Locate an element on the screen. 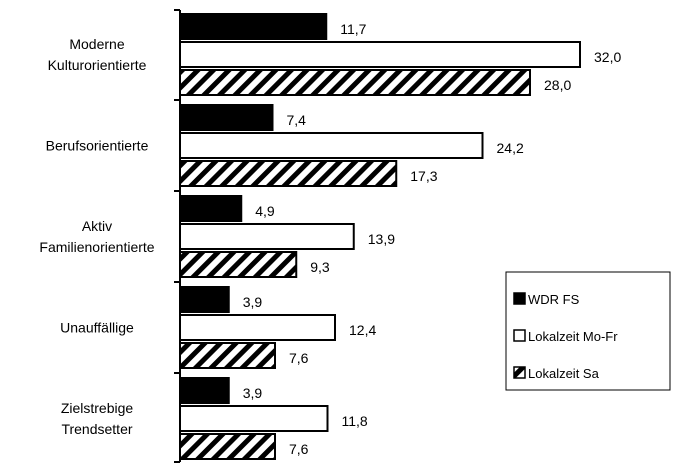  category-label: Trendsetter is located at coordinates (96, 429).